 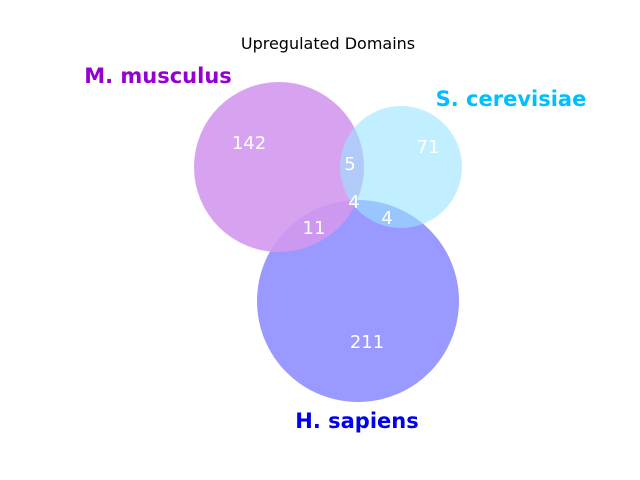 I want to click on count-s-h: 4, so click(x=386, y=218).